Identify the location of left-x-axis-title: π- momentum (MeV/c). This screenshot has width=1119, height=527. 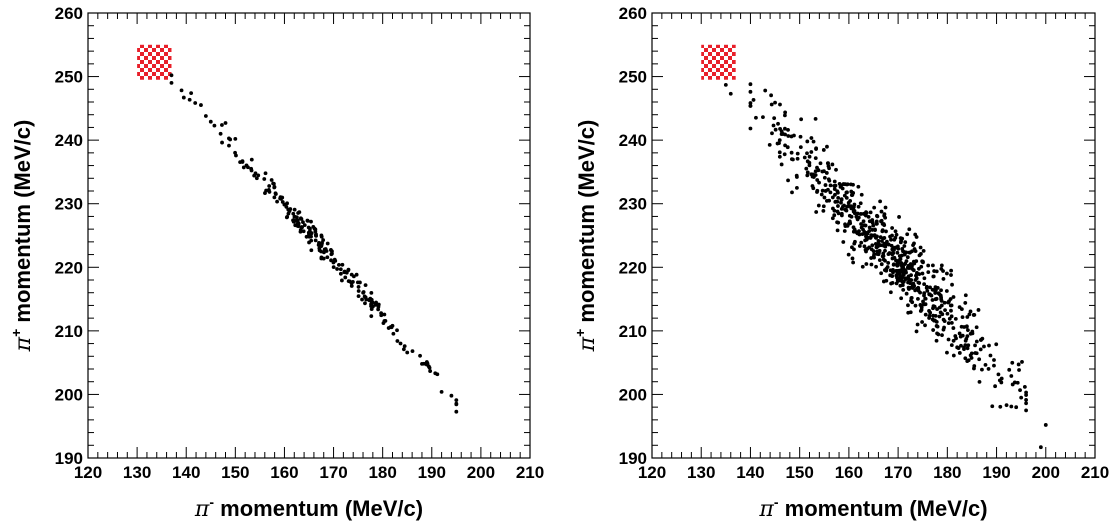
(308, 508).